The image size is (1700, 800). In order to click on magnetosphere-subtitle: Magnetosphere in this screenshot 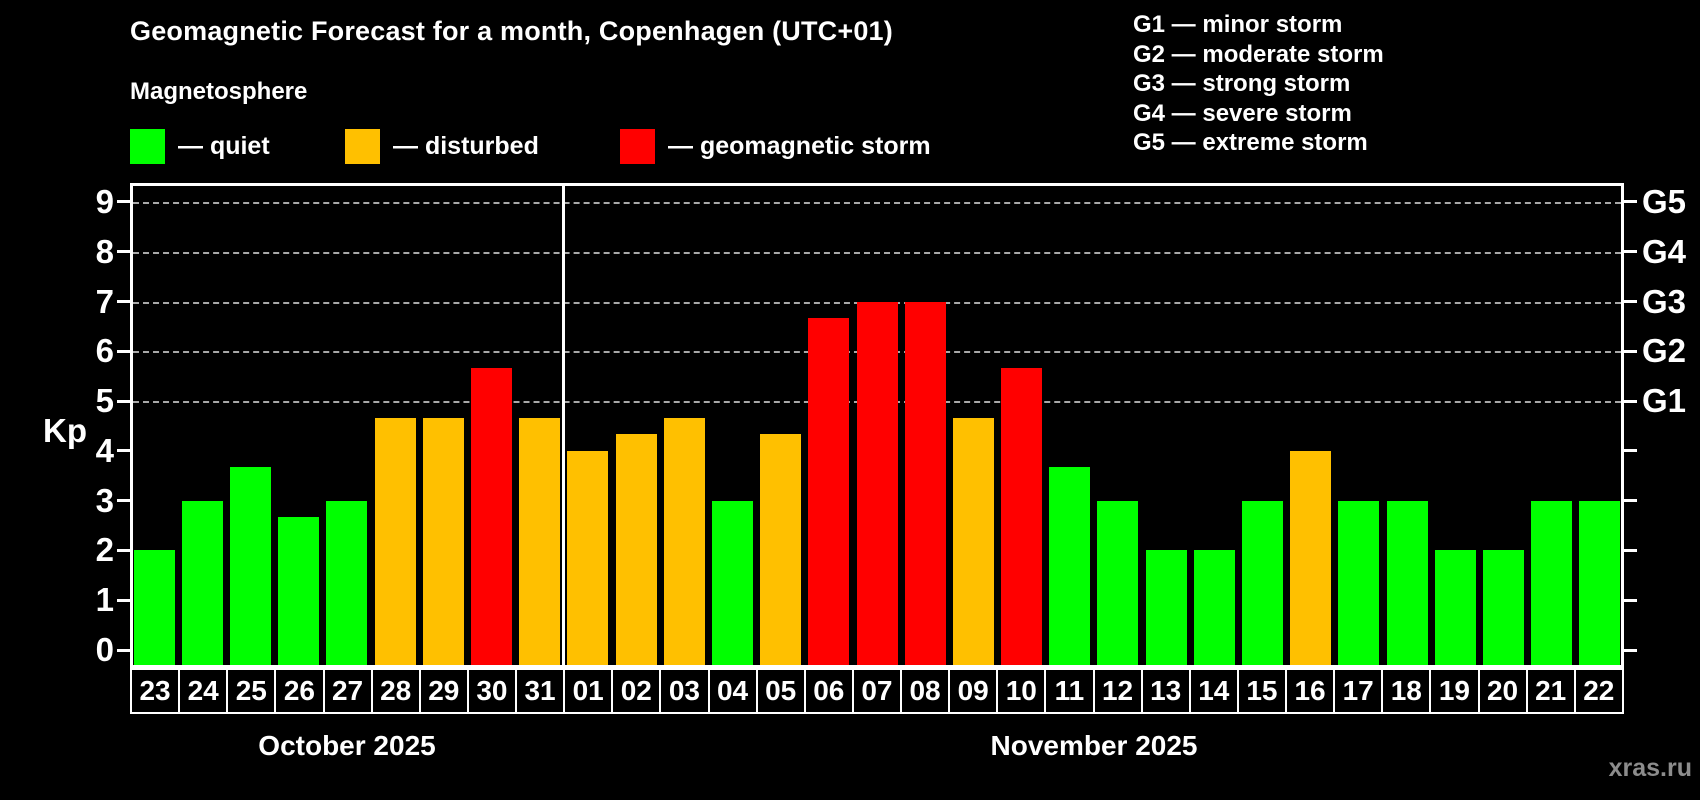, I will do `click(219, 91)`.